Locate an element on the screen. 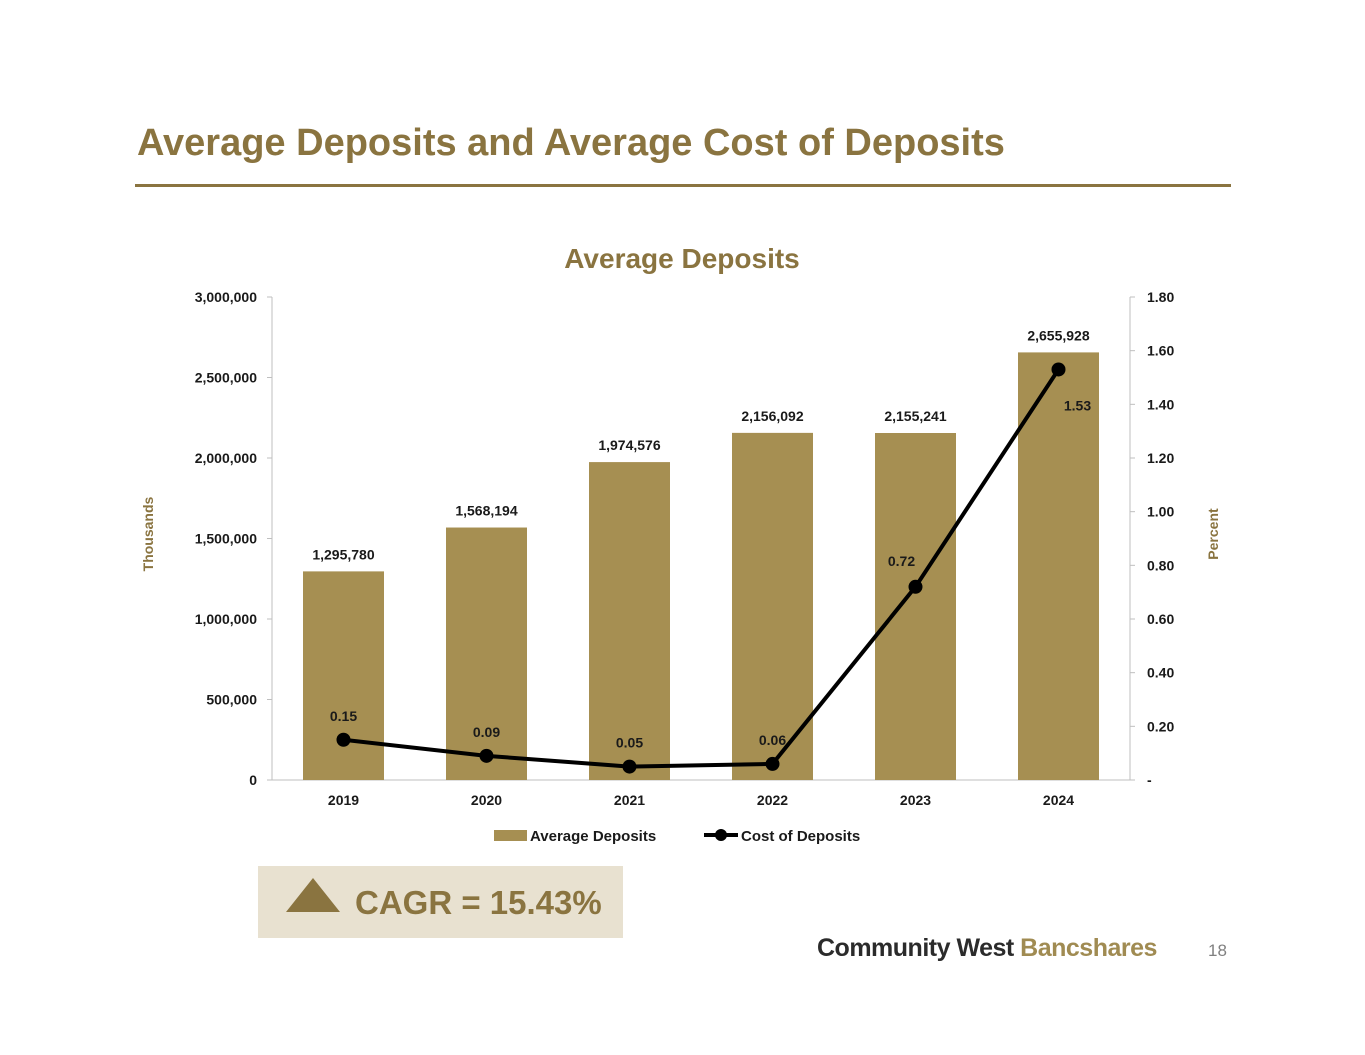 This screenshot has height=1055, width=1365. bar-data-label: 1,974,576 is located at coordinates (629, 445).